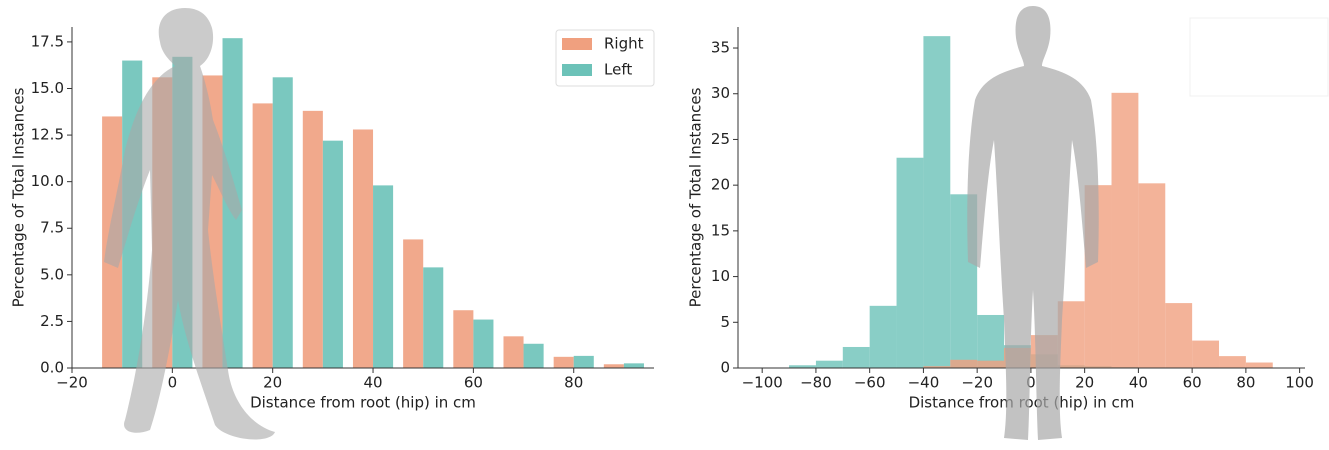 The height and width of the screenshot is (450, 1329). I want to click on y-tick-label: 20, so click(720, 185).